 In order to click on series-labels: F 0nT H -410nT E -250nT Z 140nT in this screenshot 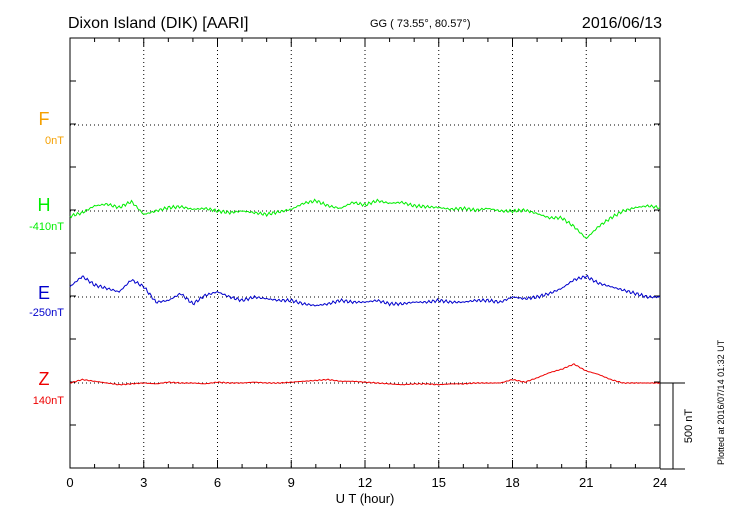, I will do `click(46, 258)`.